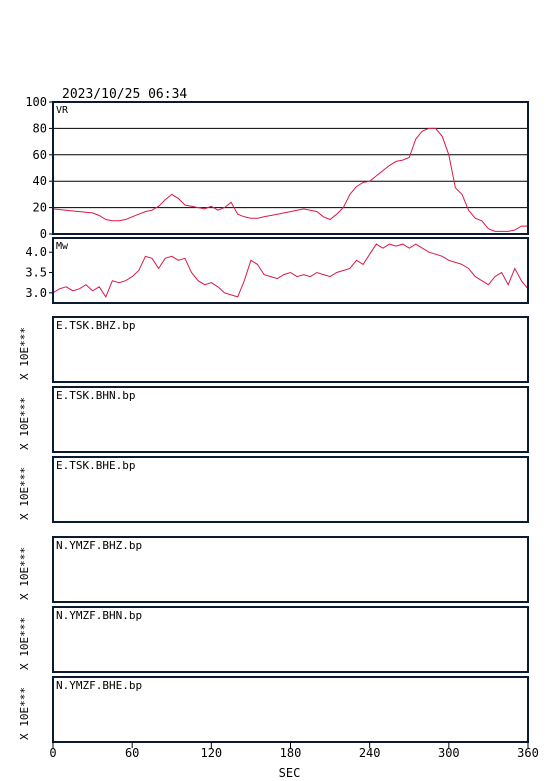 This screenshot has width=554, height=781. What do you see at coordinates (40, 181) in the screenshot?
I see `vr-ytick-label: 40` at bounding box center [40, 181].